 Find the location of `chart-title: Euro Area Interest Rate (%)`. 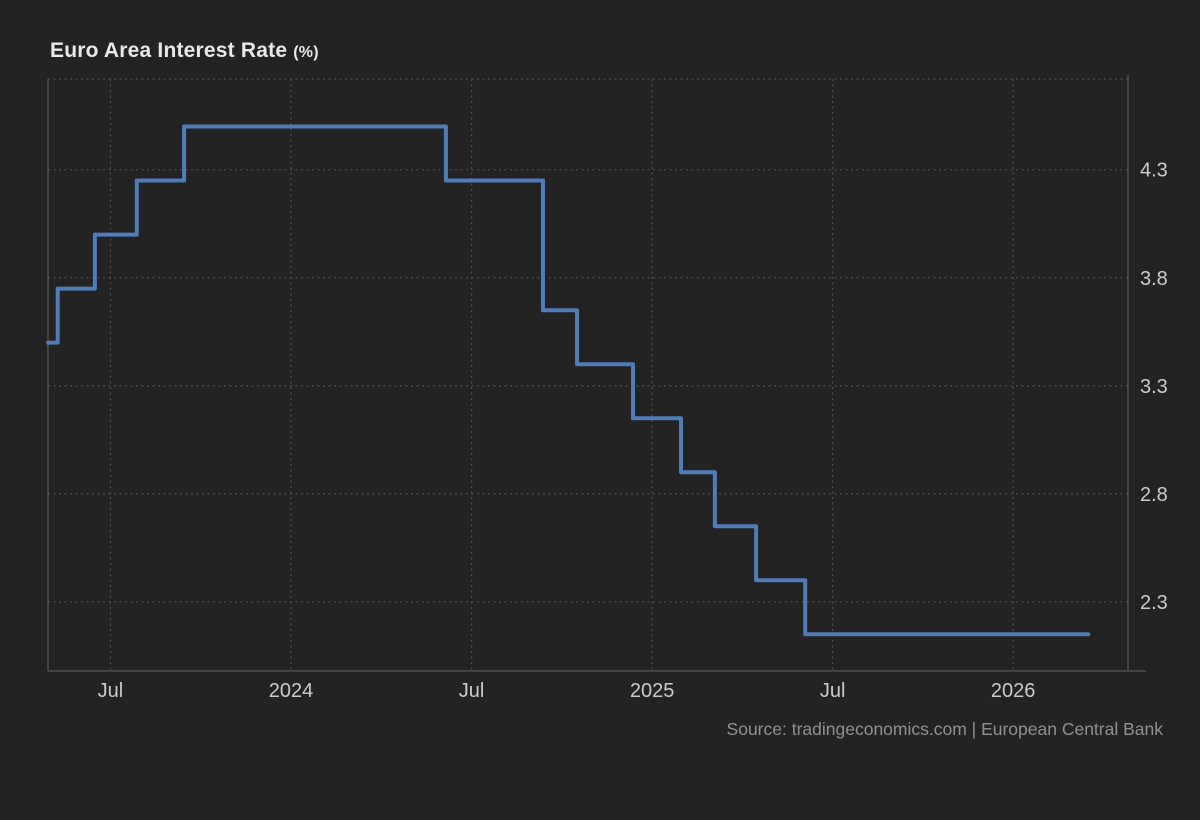

chart-title: Euro Area Interest Rate (%) is located at coordinates (184, 51).